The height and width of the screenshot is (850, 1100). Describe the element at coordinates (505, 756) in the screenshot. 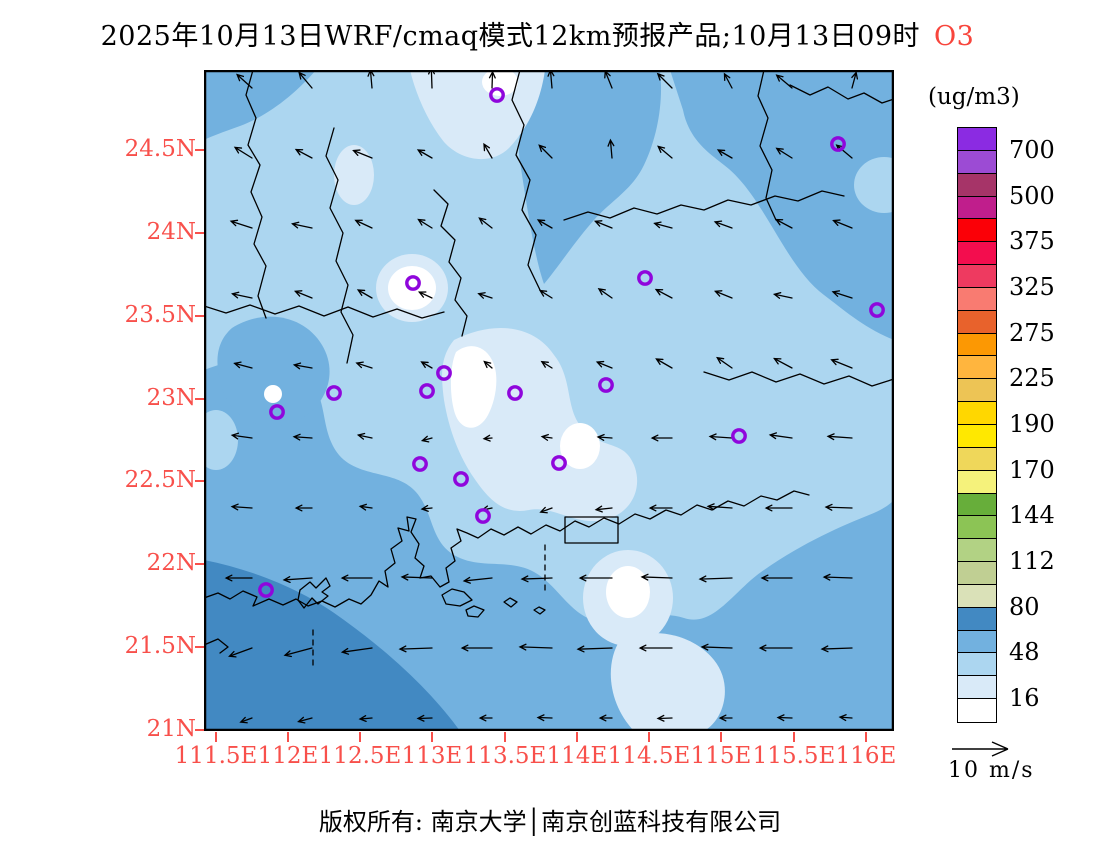

I see `lon-label: 113.5E` at that location.